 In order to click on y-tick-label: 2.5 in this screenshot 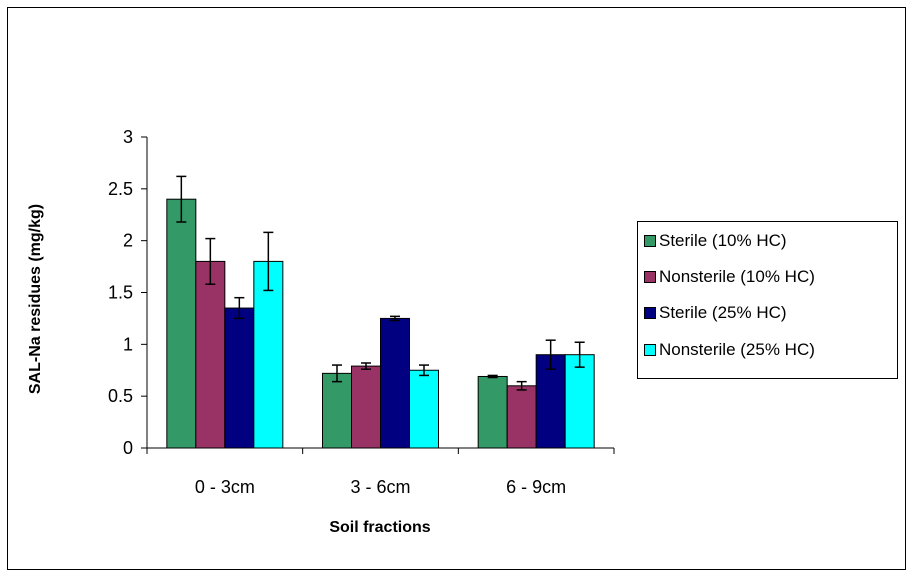, I will do `click(120, 189)`.